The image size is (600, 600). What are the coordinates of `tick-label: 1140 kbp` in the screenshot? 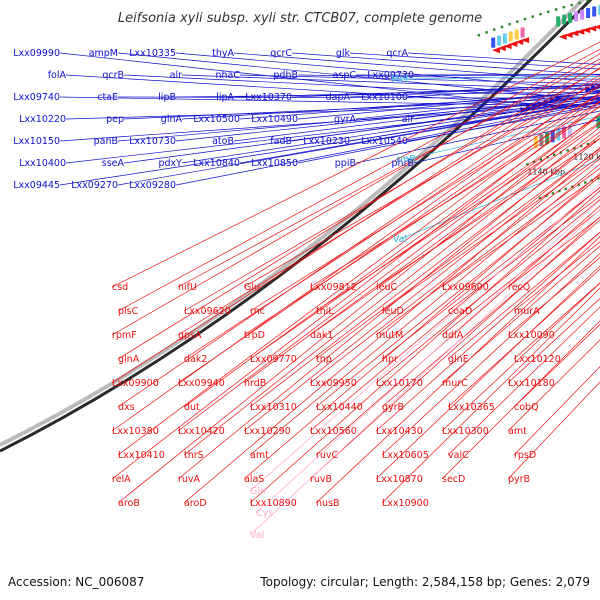 It's located at (546, 172).